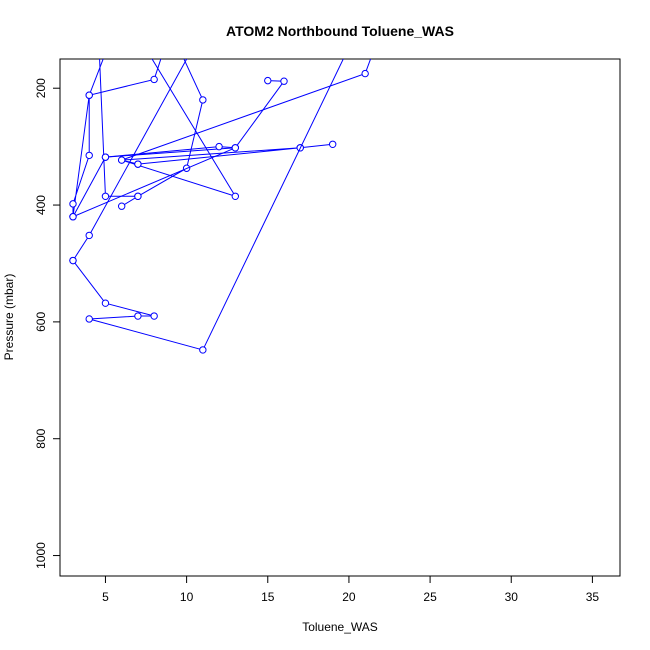  What do you see at coordinates (187, 597) in the screenshot?
I see `x-tick-label: 10` at bounding box center [187, 597].